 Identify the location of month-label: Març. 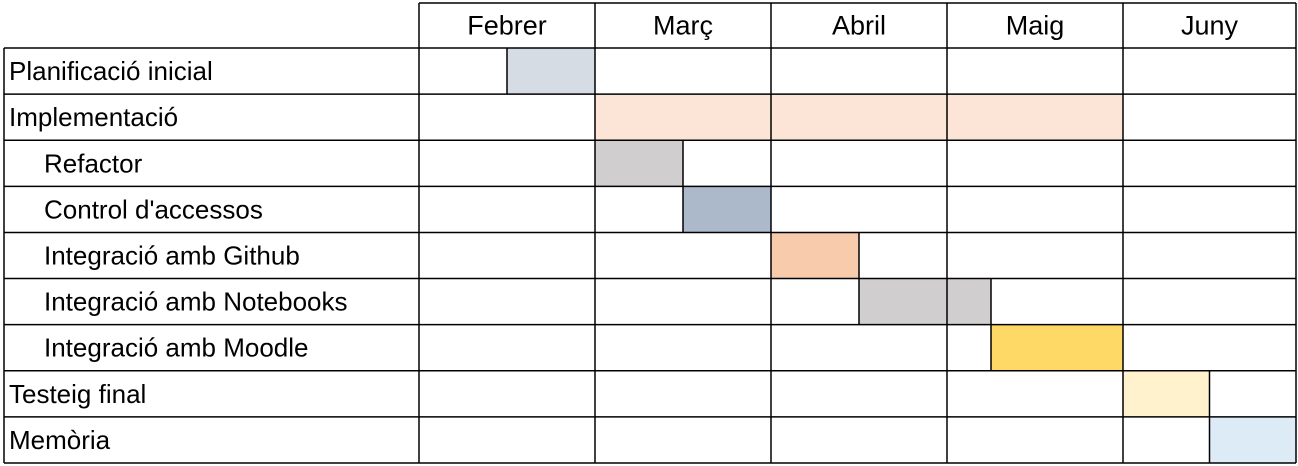
(683, 26).